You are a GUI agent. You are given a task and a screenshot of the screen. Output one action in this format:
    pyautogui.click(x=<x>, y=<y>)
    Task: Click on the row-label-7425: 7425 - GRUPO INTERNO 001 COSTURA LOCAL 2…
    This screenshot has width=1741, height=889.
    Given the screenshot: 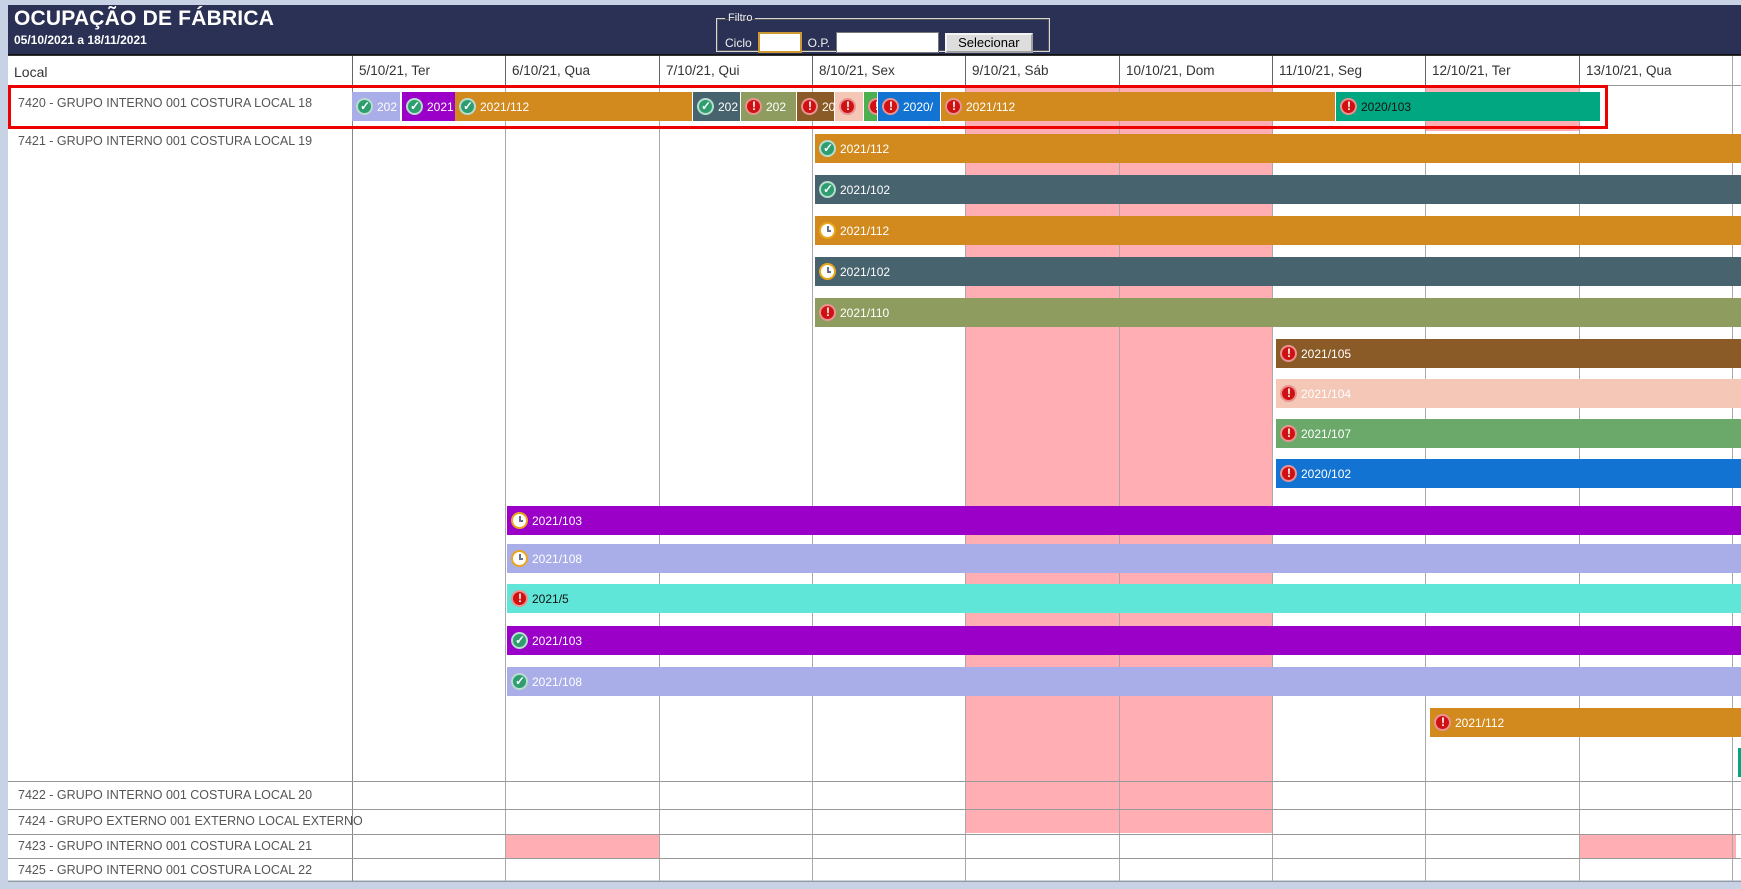 What is the action you would take?
    pyautogui.click(x=165, y=870)
    